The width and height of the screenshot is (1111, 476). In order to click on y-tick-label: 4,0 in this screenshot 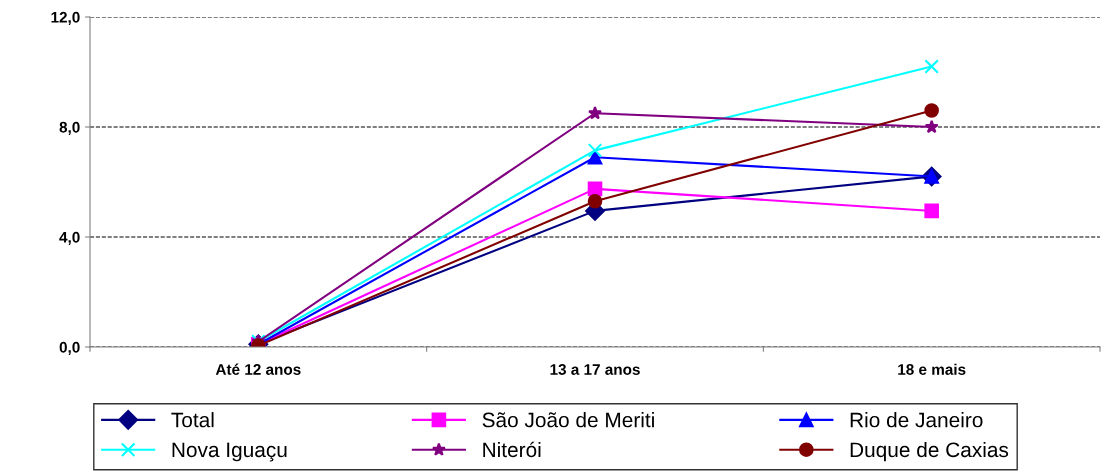, I will do `click(69, 238)`.